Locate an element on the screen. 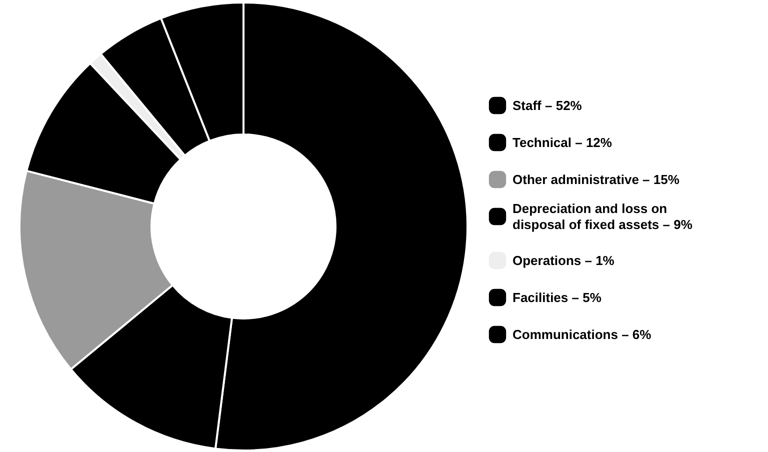 The height and width of the screenshot is (452, 768). legend-label: Other administrative – 15% is located at coordinates (596, 179).